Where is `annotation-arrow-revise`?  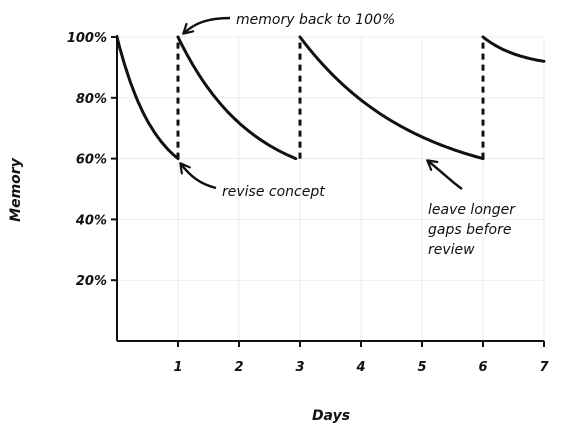 annotation-arrow-revise is located at coordinates (199, 177).